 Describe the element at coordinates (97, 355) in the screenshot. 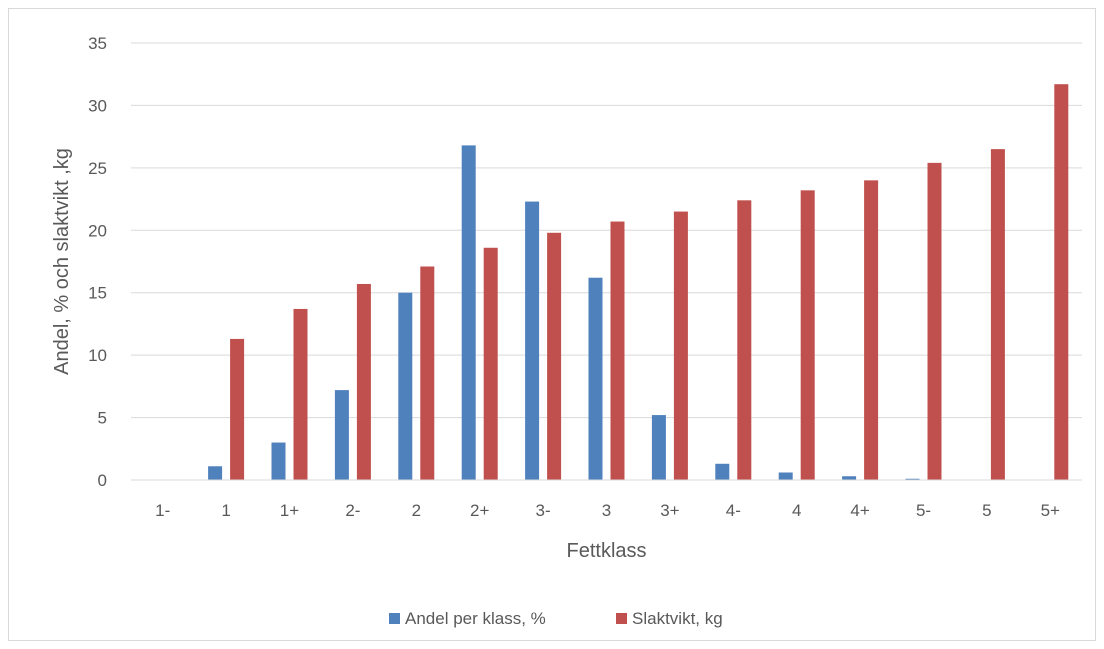

I see `y-tick-label: 10` at that location.